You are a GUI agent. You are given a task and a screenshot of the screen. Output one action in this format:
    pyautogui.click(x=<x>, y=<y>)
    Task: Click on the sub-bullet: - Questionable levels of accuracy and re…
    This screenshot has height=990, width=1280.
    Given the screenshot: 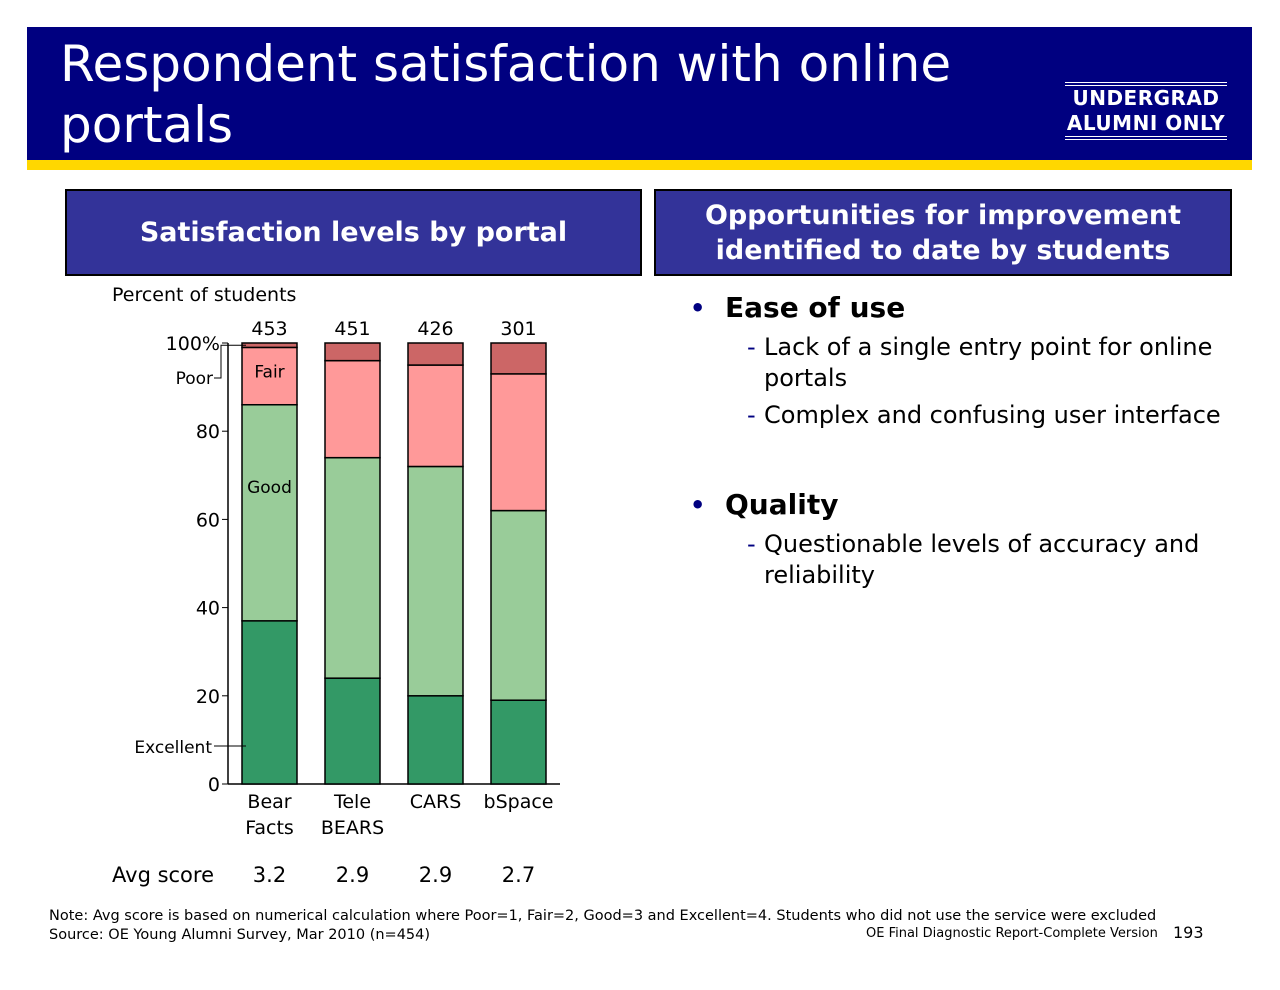 What is the action you would take?
    pyautogui.click(x=970, y=560)
    